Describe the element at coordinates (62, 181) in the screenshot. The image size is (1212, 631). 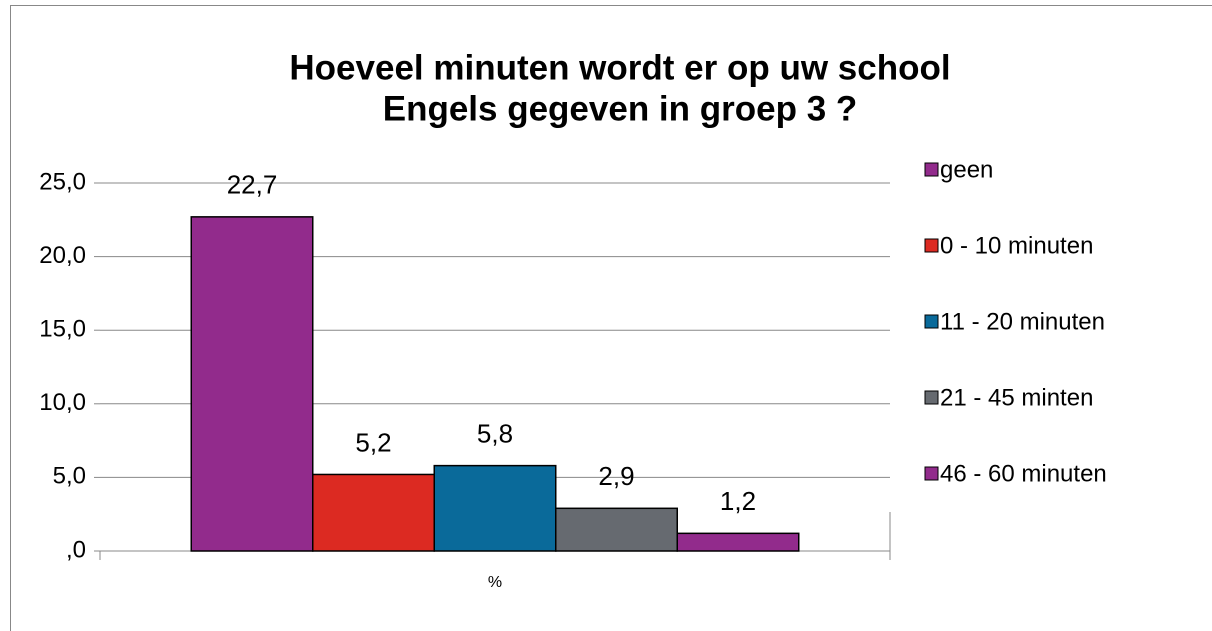
I see `y-tick-label: 25,0` at that location.